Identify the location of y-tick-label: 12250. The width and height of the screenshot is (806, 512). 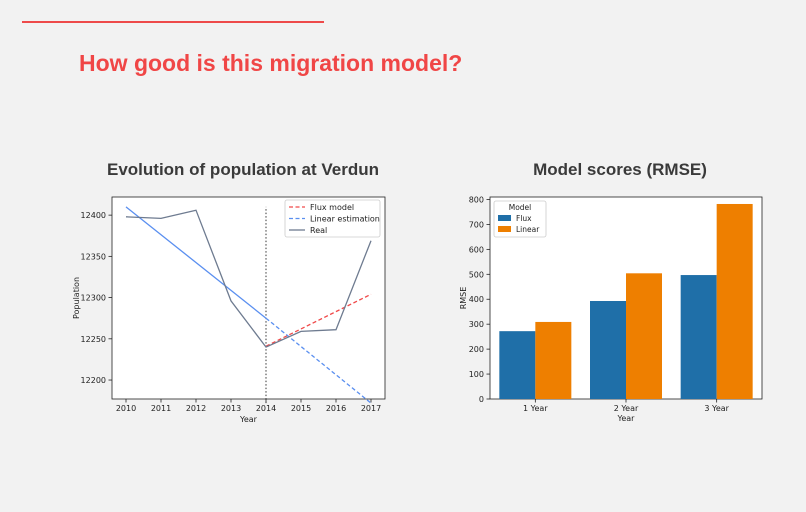
(93, 339).